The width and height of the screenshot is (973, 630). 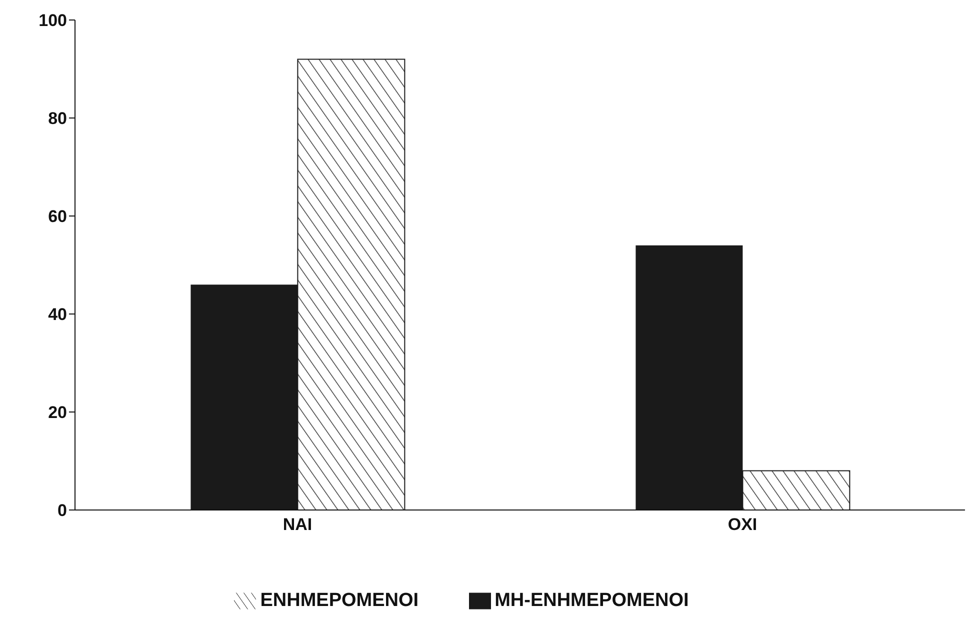 I want to click on x-tick-label: ΟΧΙ, so click(x=743, y=524).